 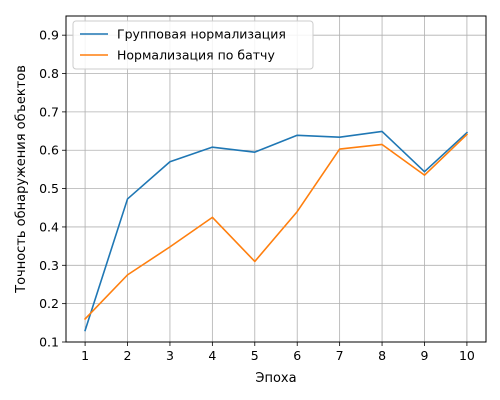 I want to click on y-tick-label: 0.5, so click(x=49, y=188).